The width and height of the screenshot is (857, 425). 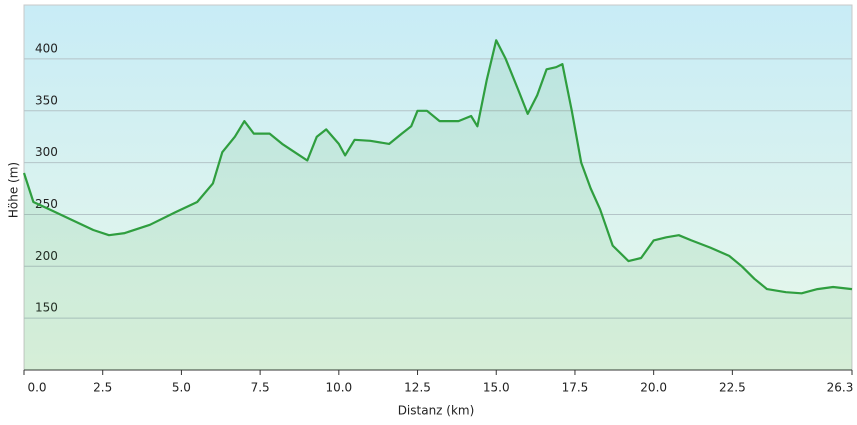 I want to click on x-tick-label: 5.0, so click(x=181, y=388).